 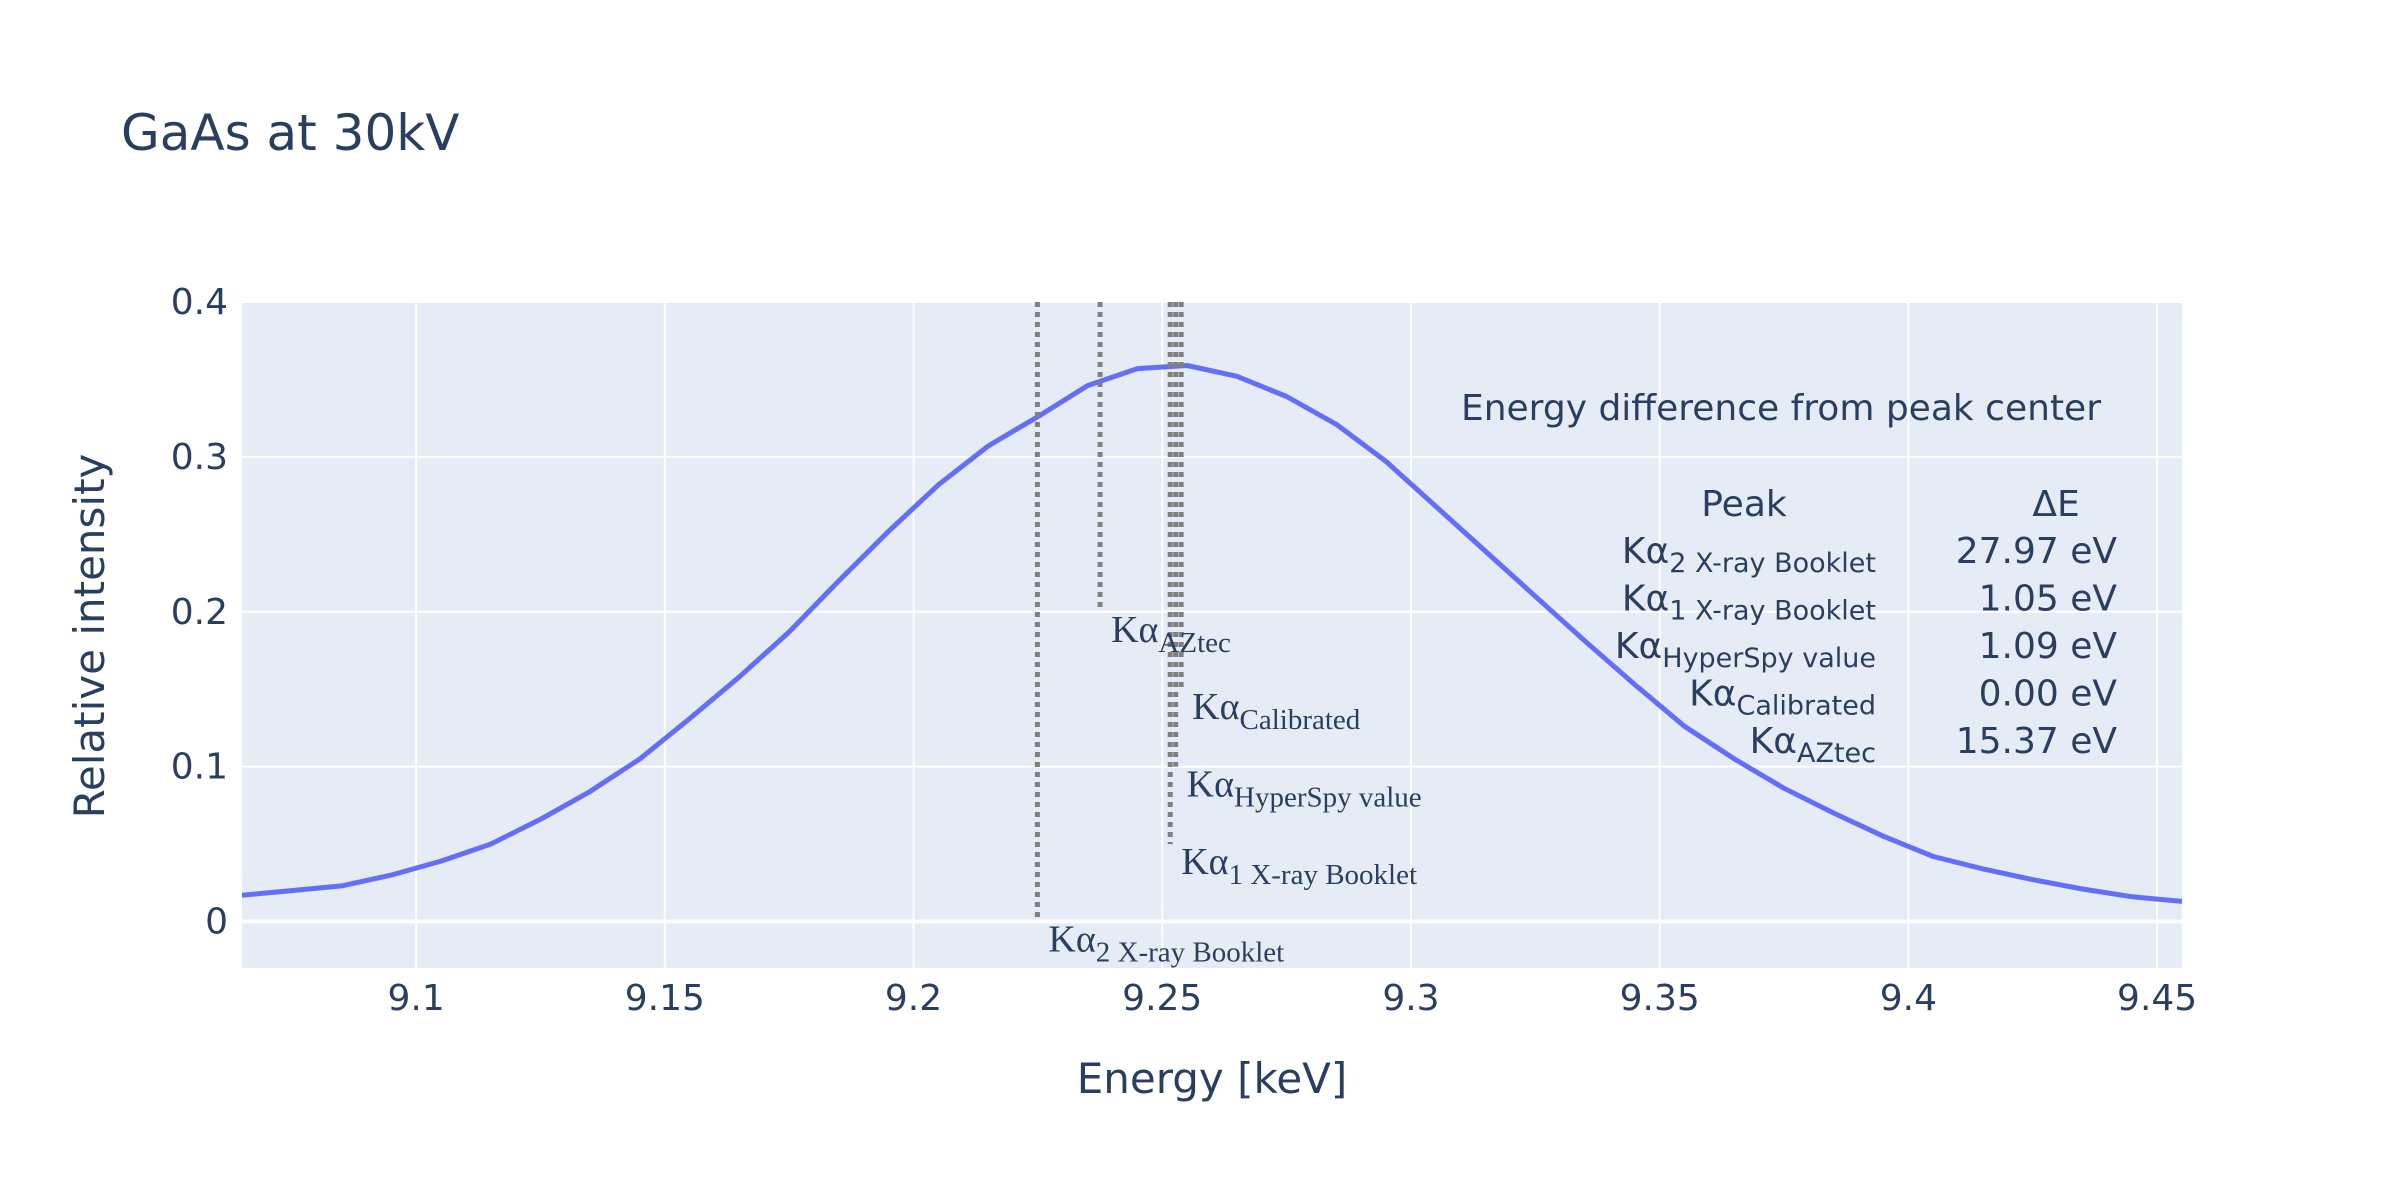 What do you see at coordinates (1744, 504) in the screenshot?
I see `table-header-peak: Peak` at bounding box center [1744, 504].